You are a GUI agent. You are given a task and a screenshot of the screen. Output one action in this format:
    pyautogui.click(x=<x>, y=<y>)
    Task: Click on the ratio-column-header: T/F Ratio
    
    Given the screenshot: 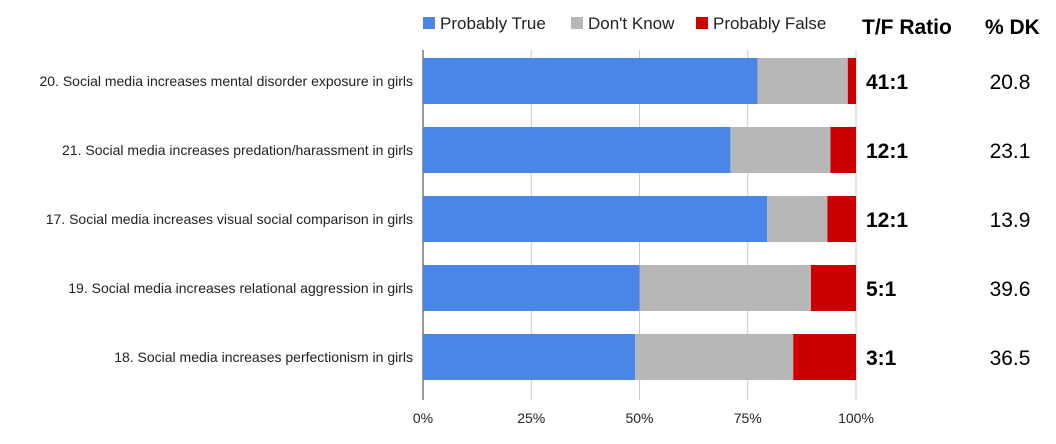 What is the action you would take?
    pyautogui.click(x=907, y=27)
    